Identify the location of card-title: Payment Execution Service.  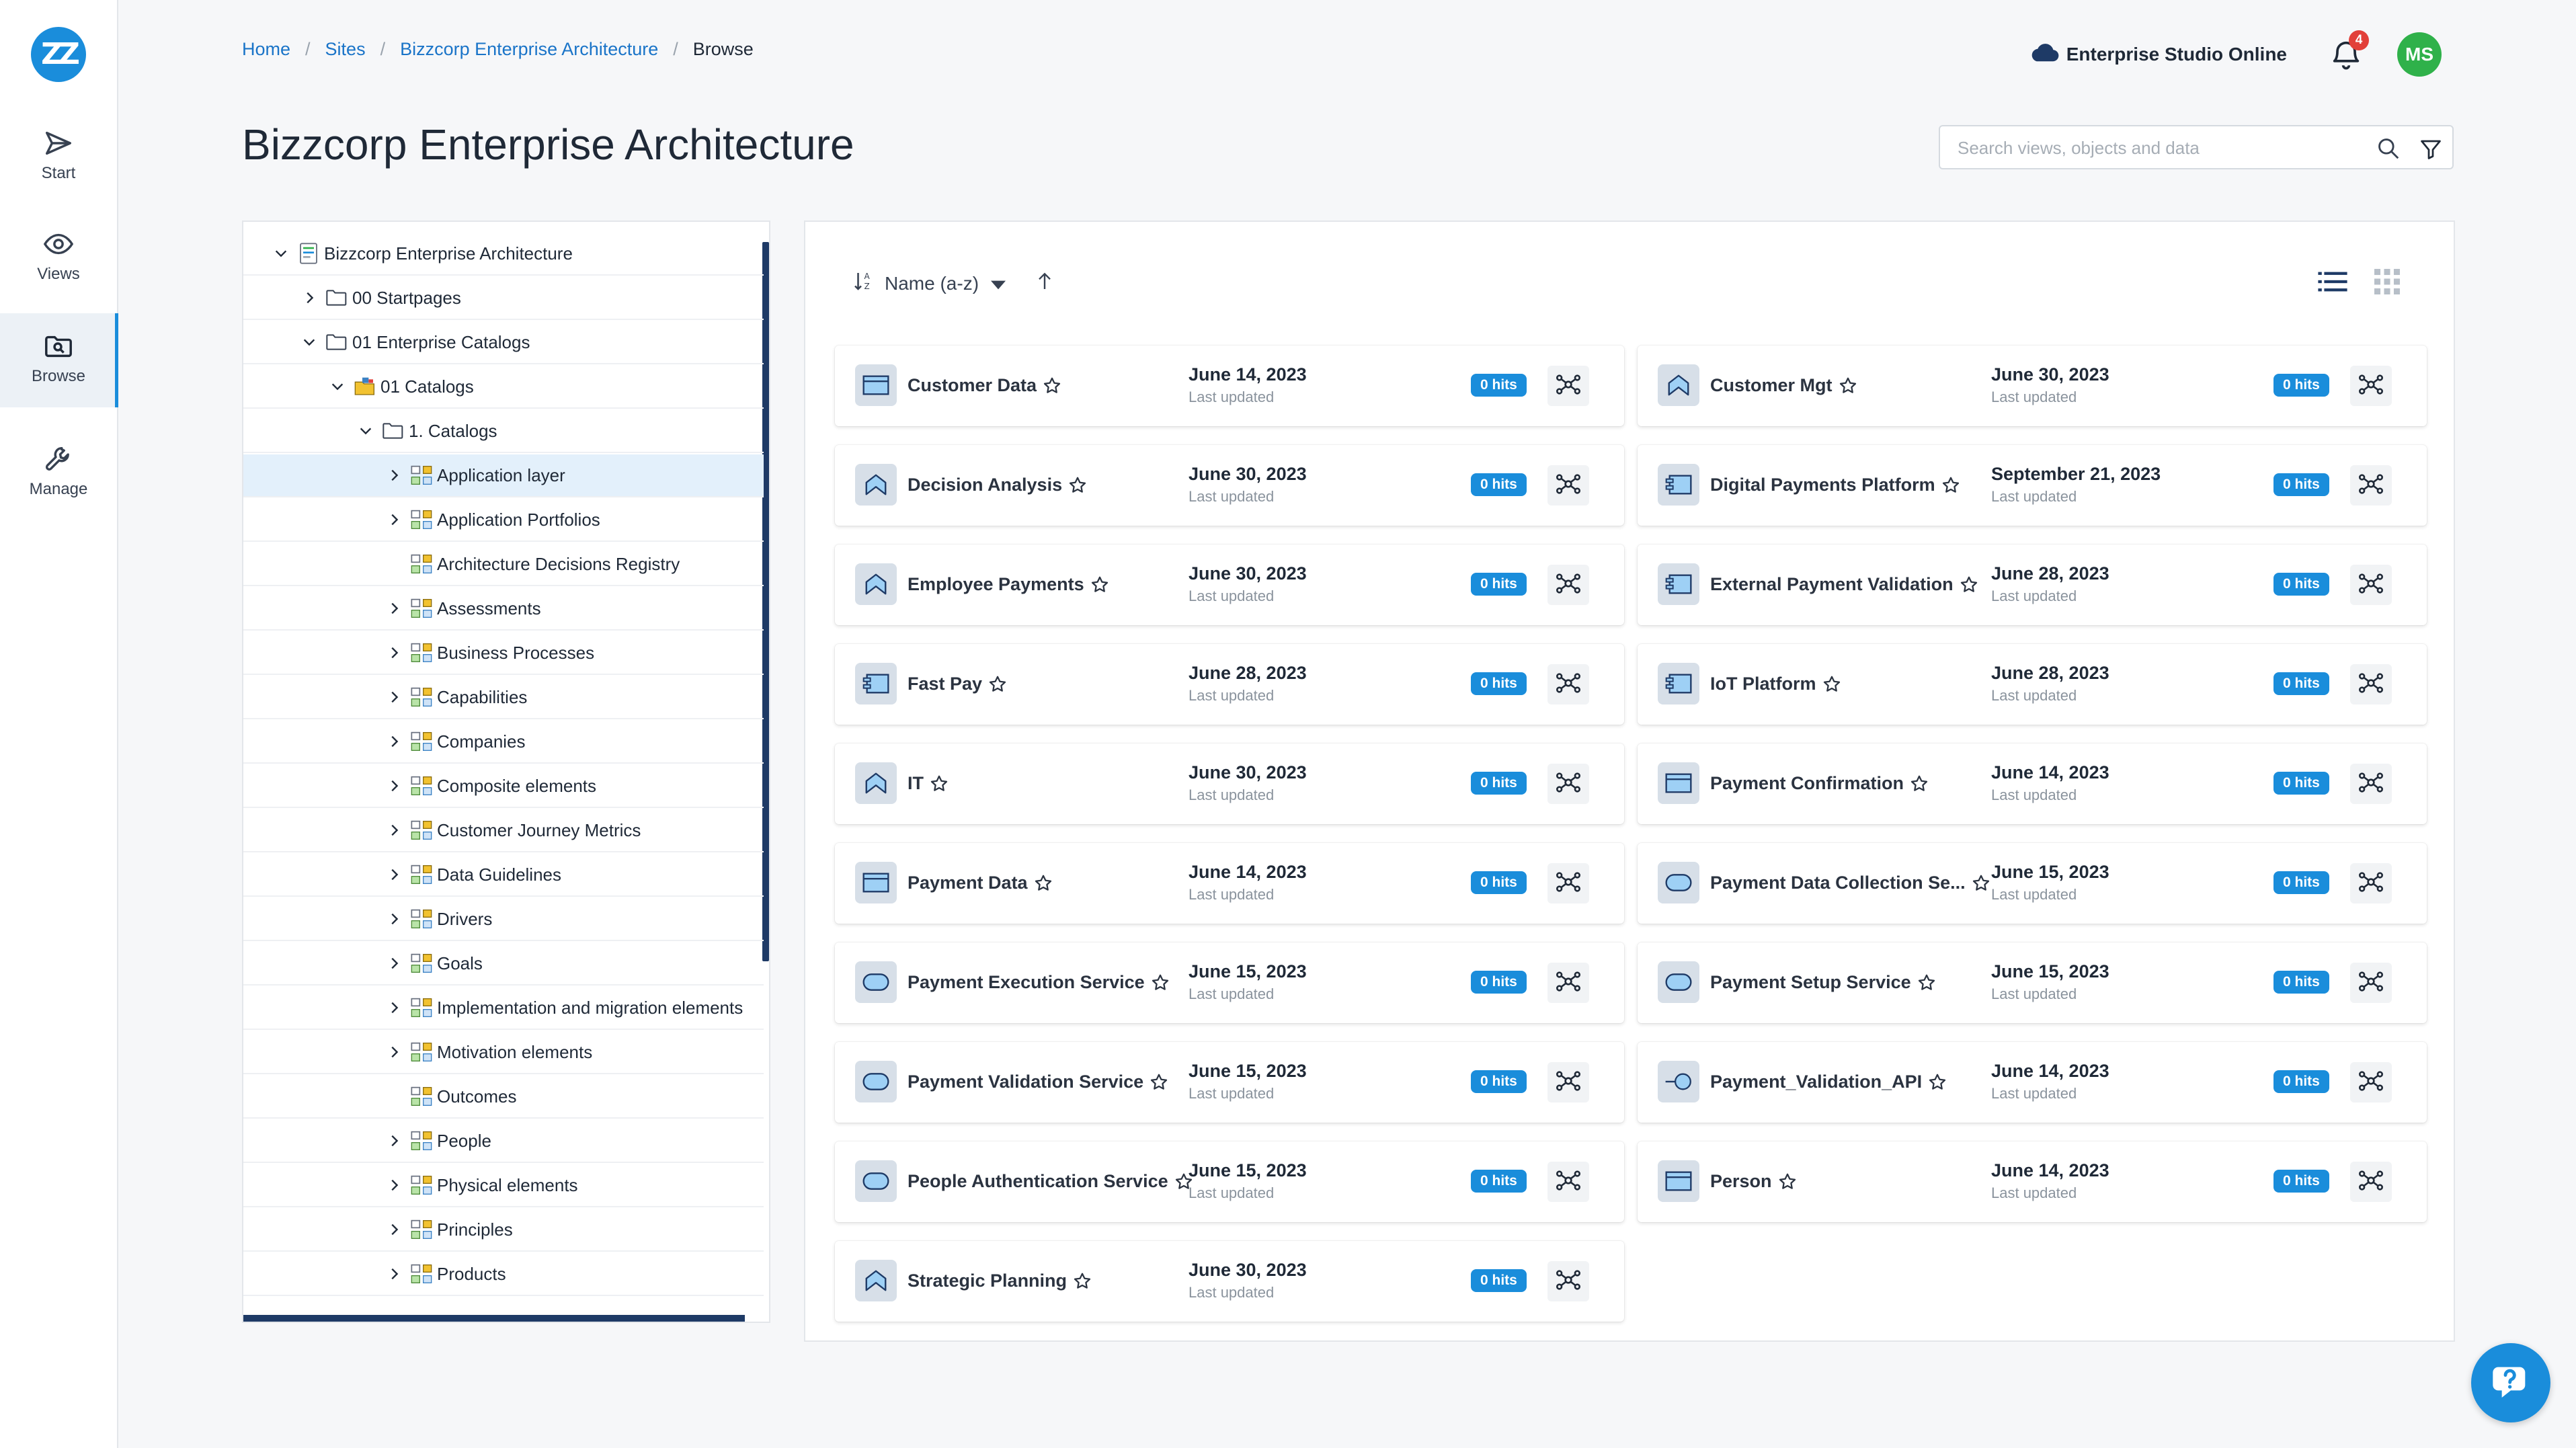
(1039, 982).